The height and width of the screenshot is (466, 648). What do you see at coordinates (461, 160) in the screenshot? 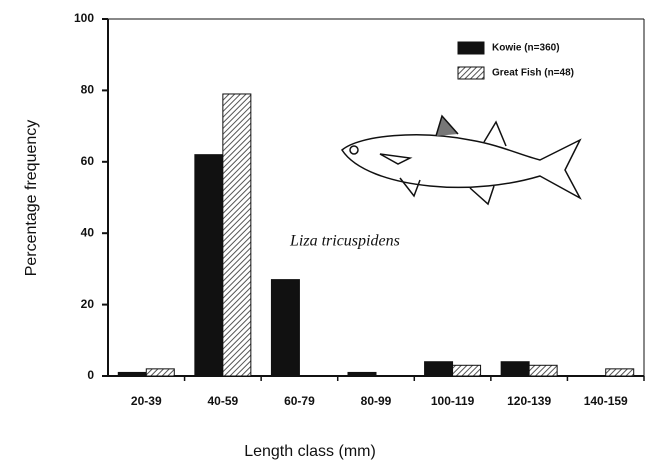
I see `fish-illustration` at bounding box center [461, 160].